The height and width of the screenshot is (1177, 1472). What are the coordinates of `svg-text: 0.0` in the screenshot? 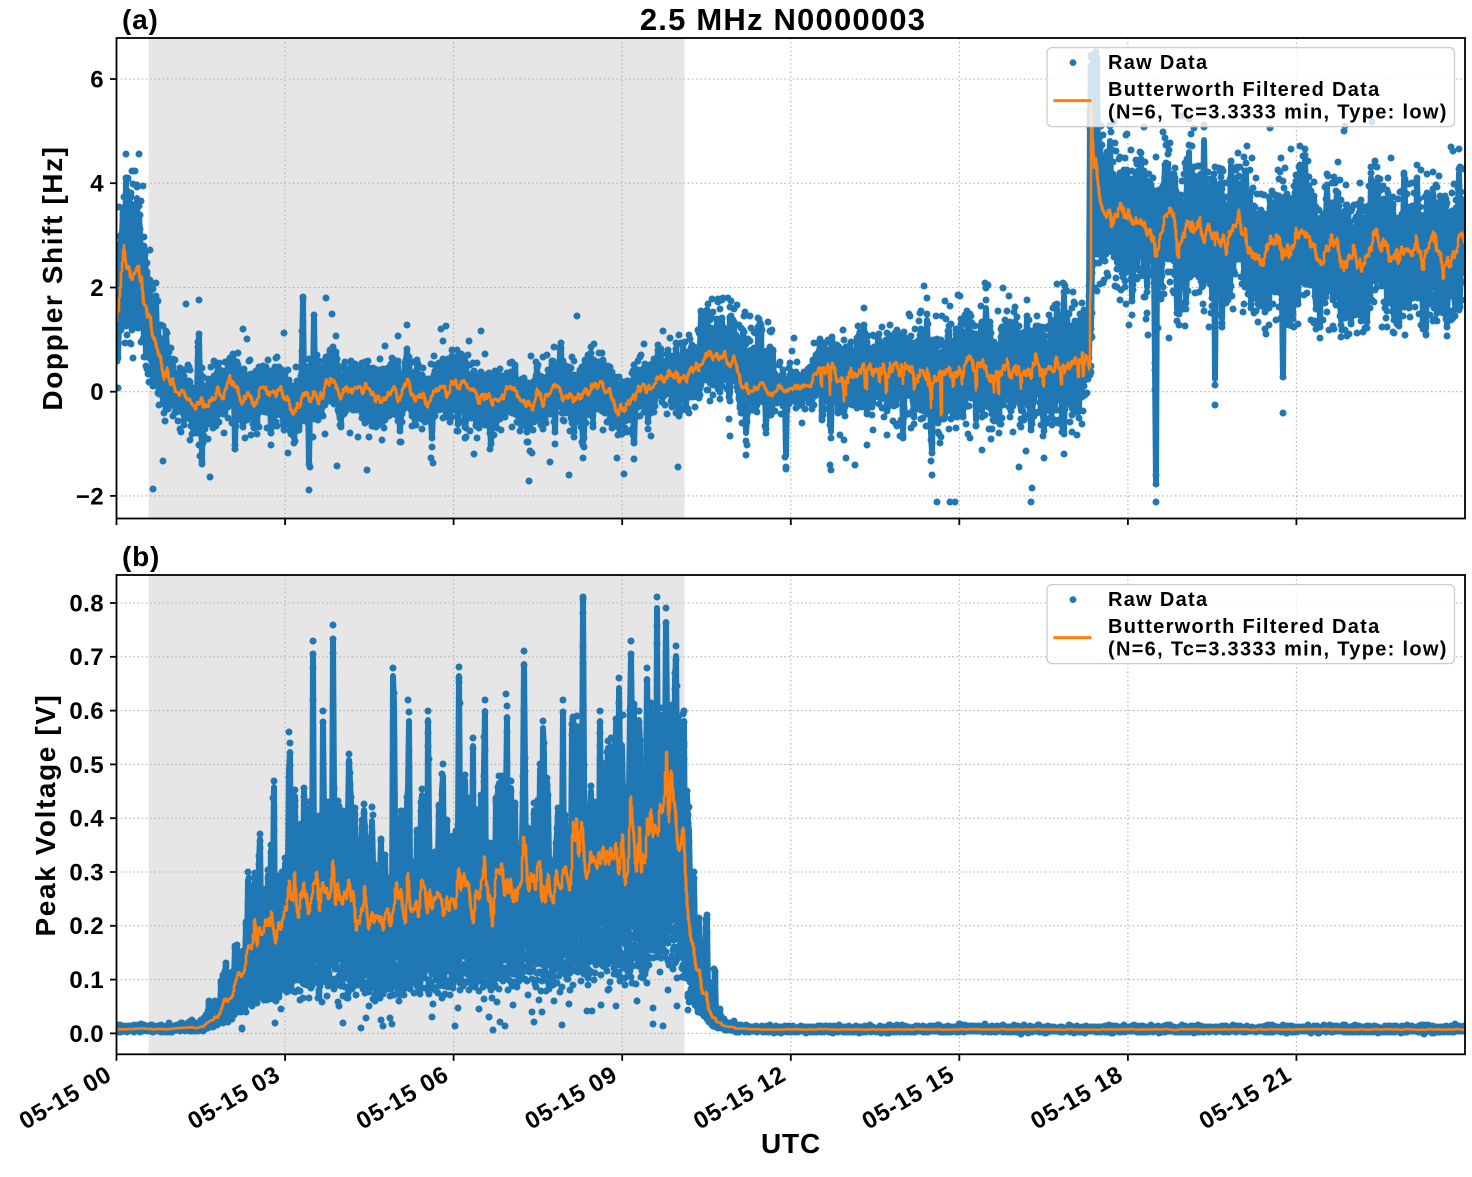 It's located at (86, 1034).